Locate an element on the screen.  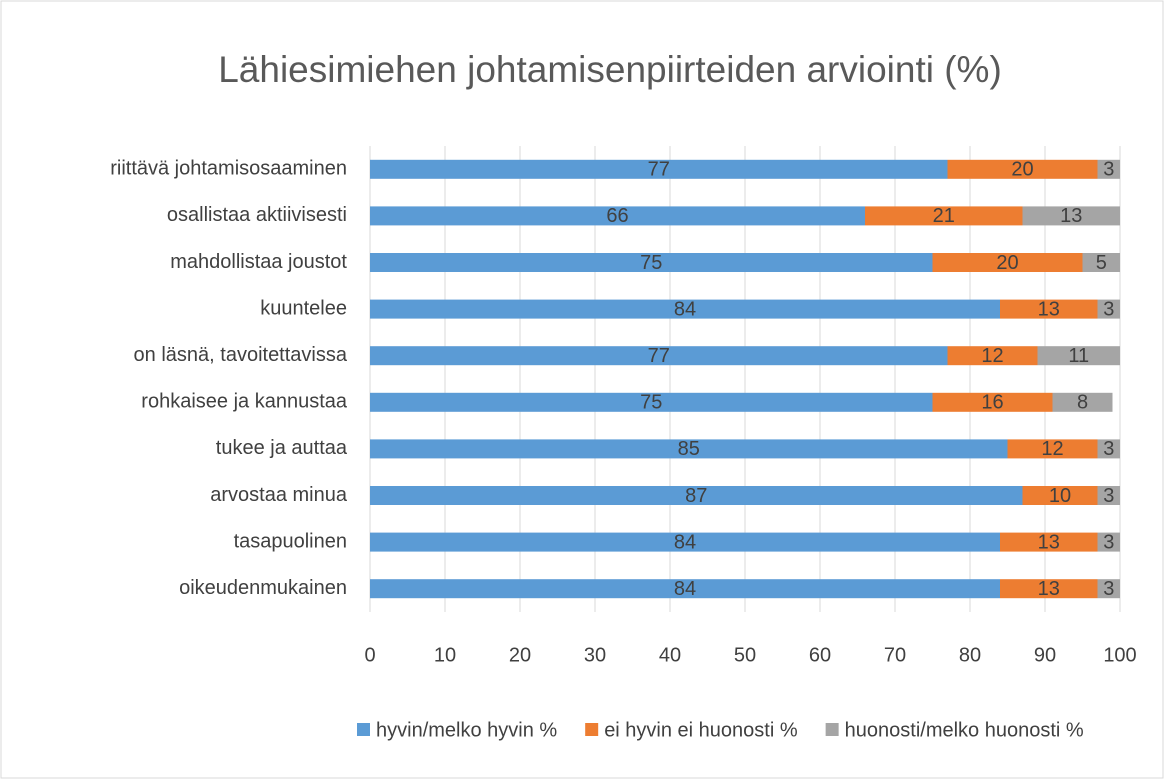
data-label: 16 is located at coordinates (992, 403).